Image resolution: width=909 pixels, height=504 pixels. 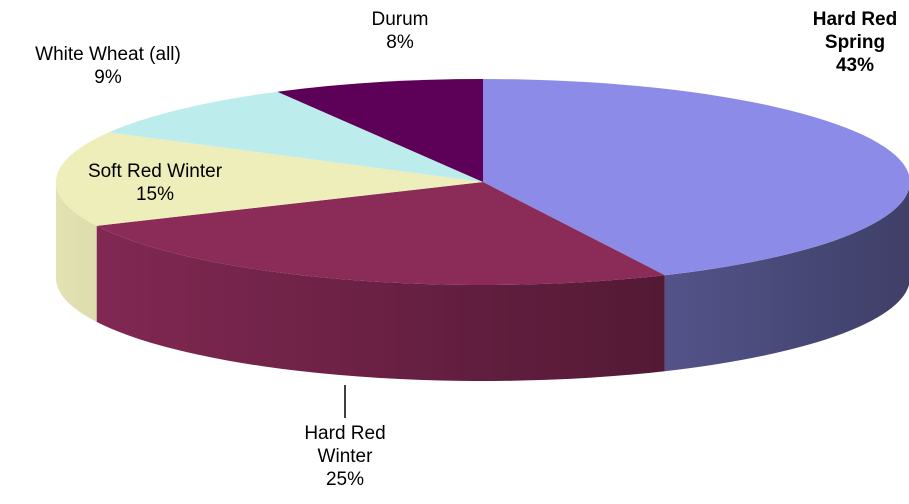 I want to click on slice-label: Soft Red Winter 15%, so click(x=155, y=183).